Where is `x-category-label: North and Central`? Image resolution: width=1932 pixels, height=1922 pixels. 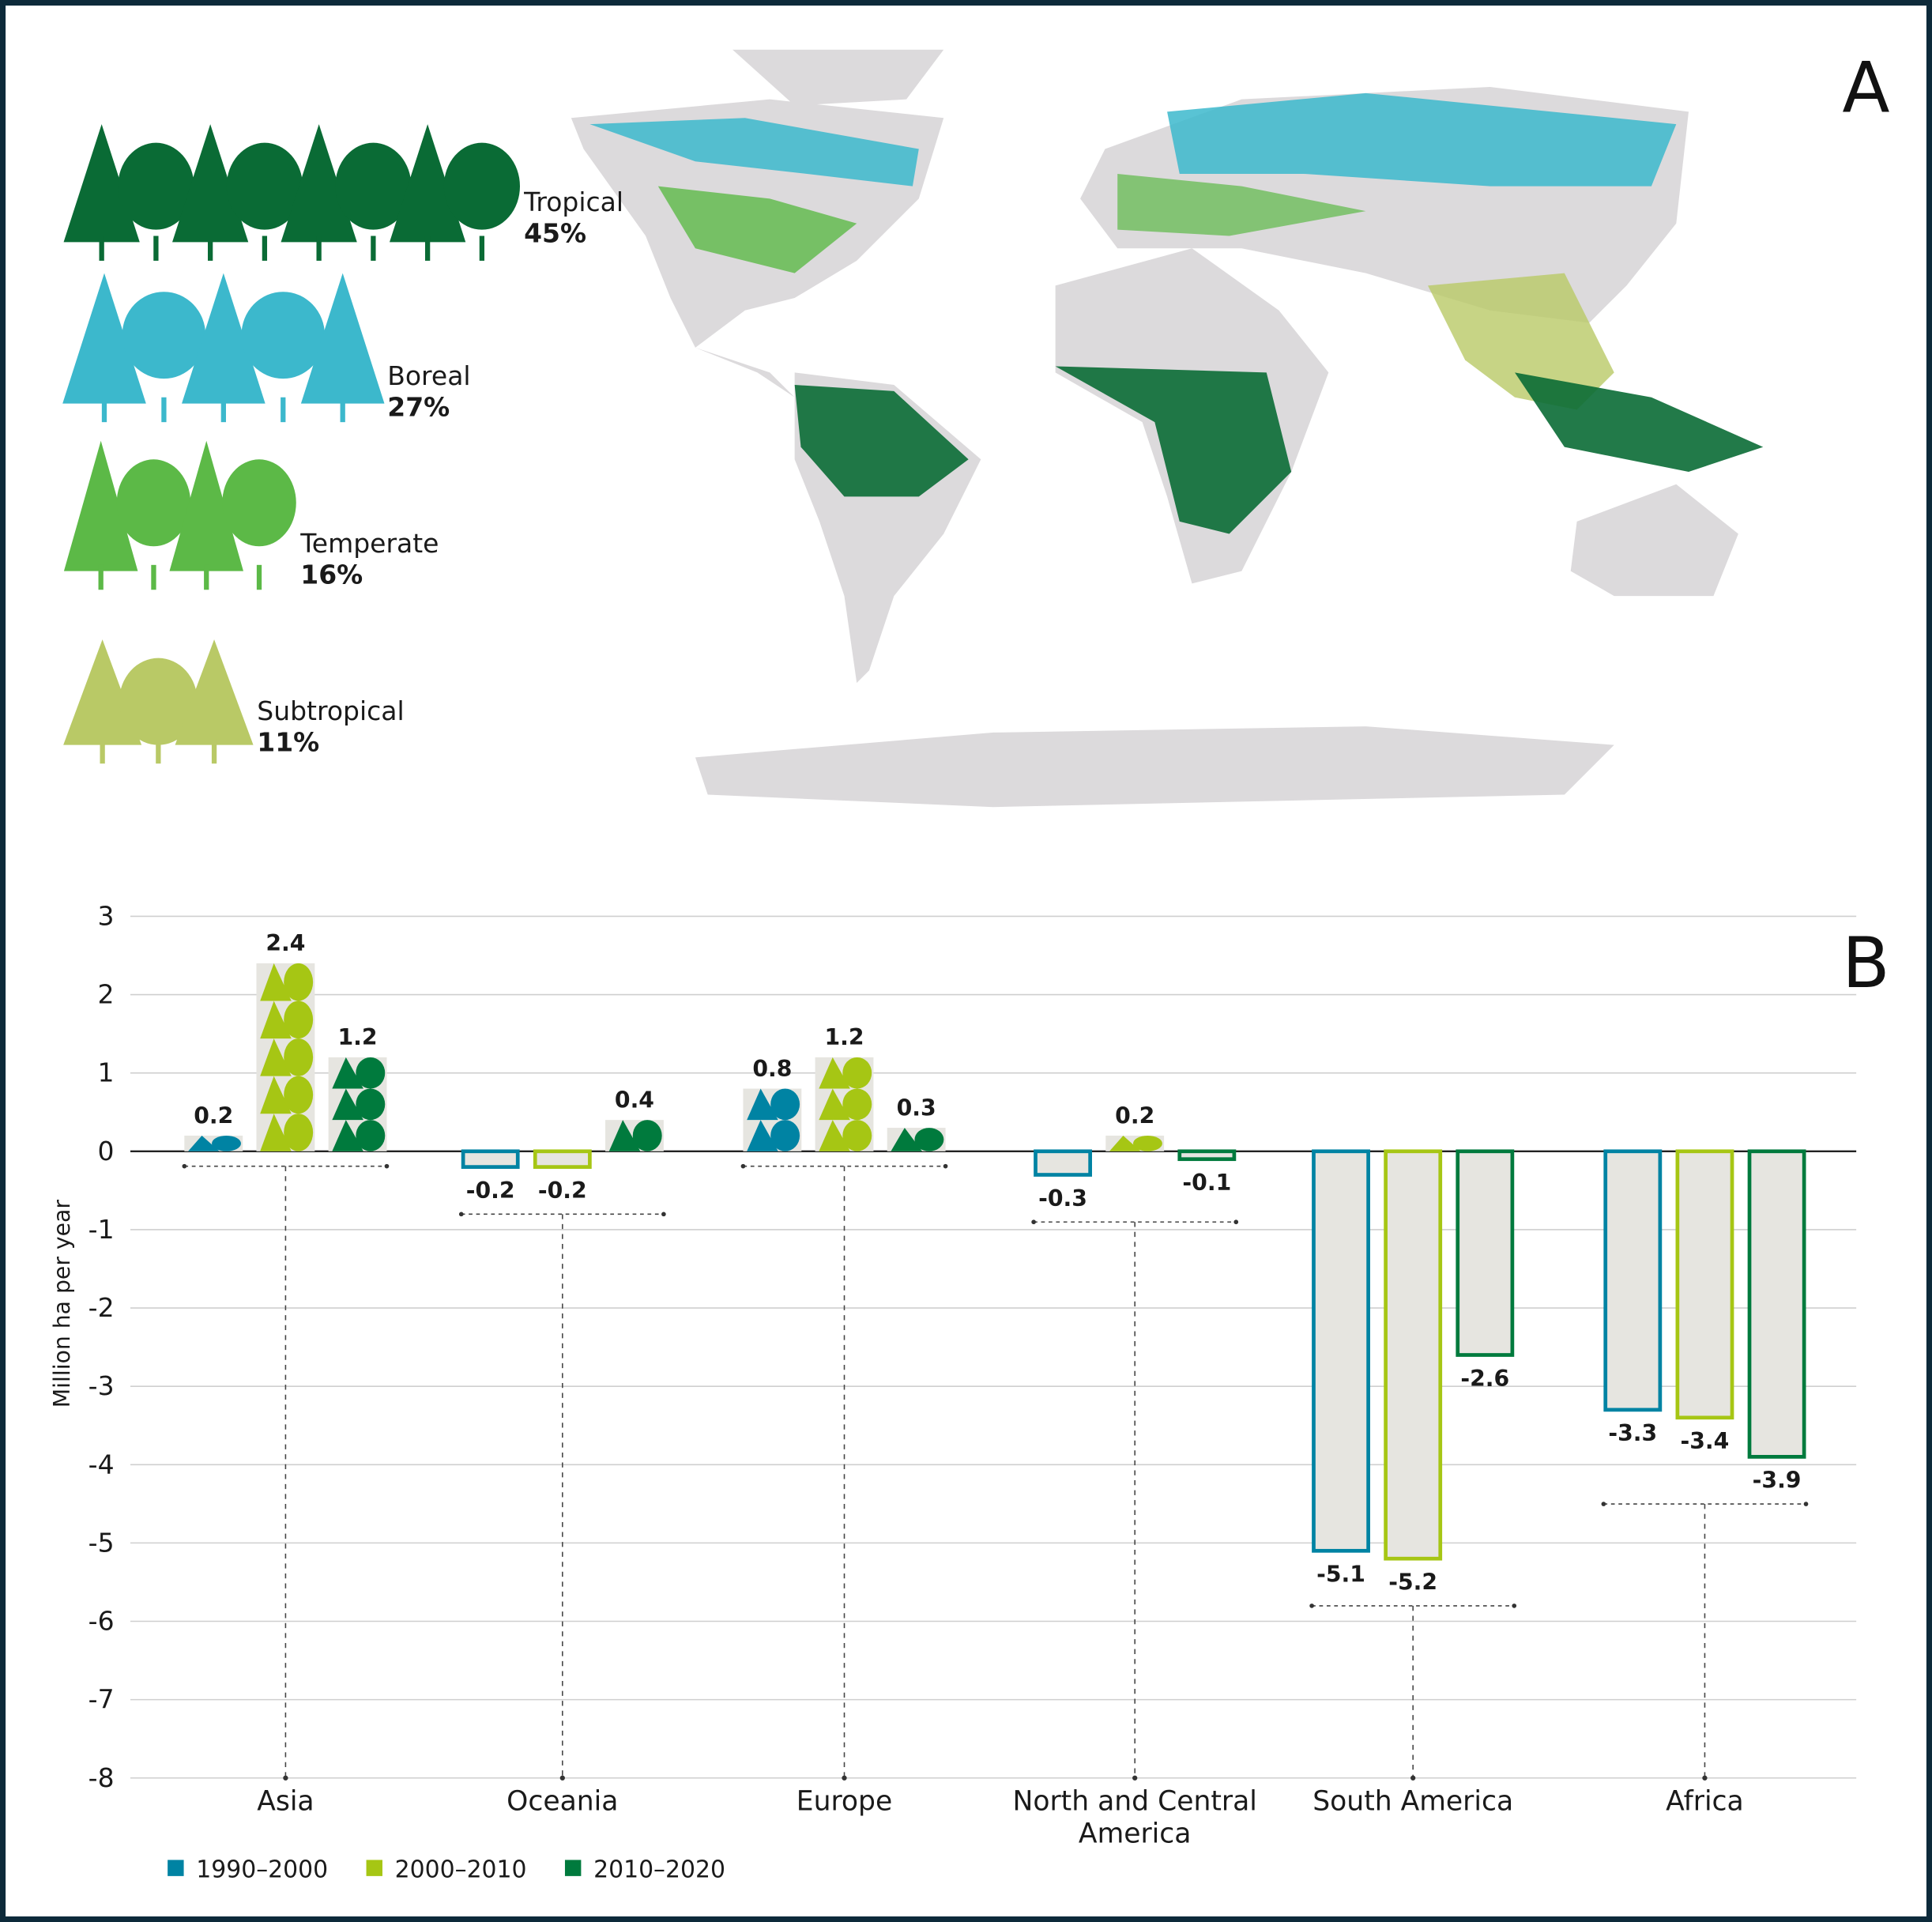
x-category-label: North and Central is located at coordinates (1135, 1802).